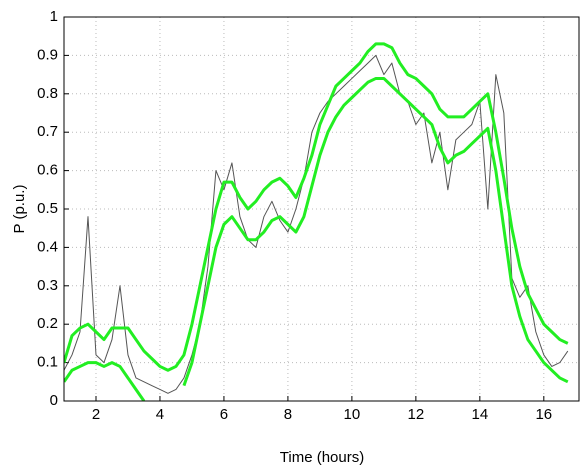  I want to click on y-tick-label: 0.3, so click(47, 285).